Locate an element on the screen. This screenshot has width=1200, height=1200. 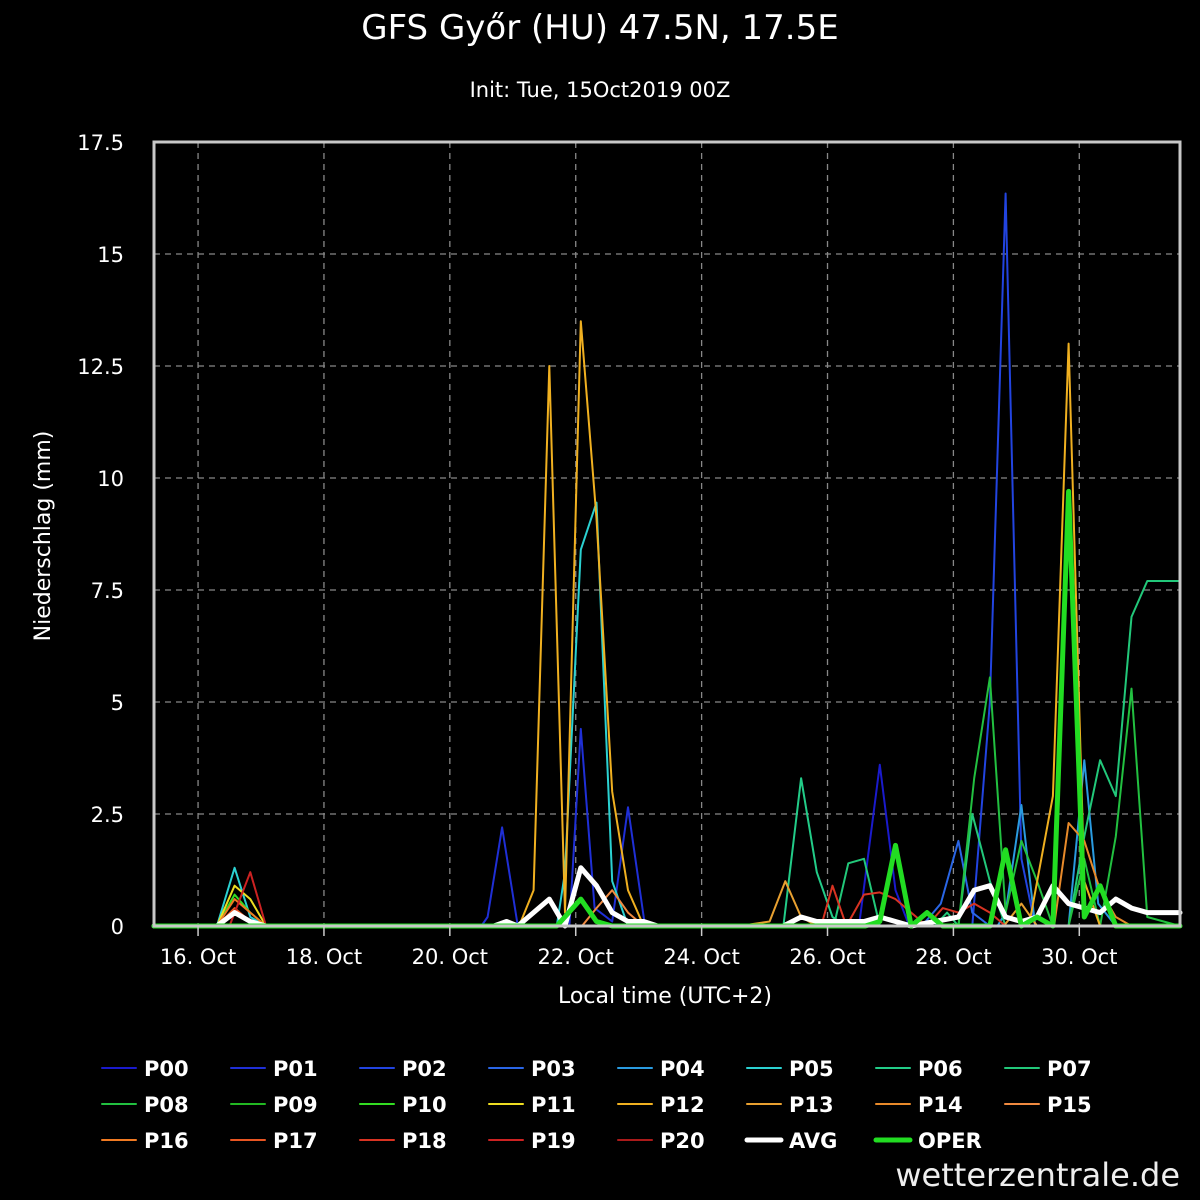
x-tick-label: 28. Oct is located at coordinates (953, 957).